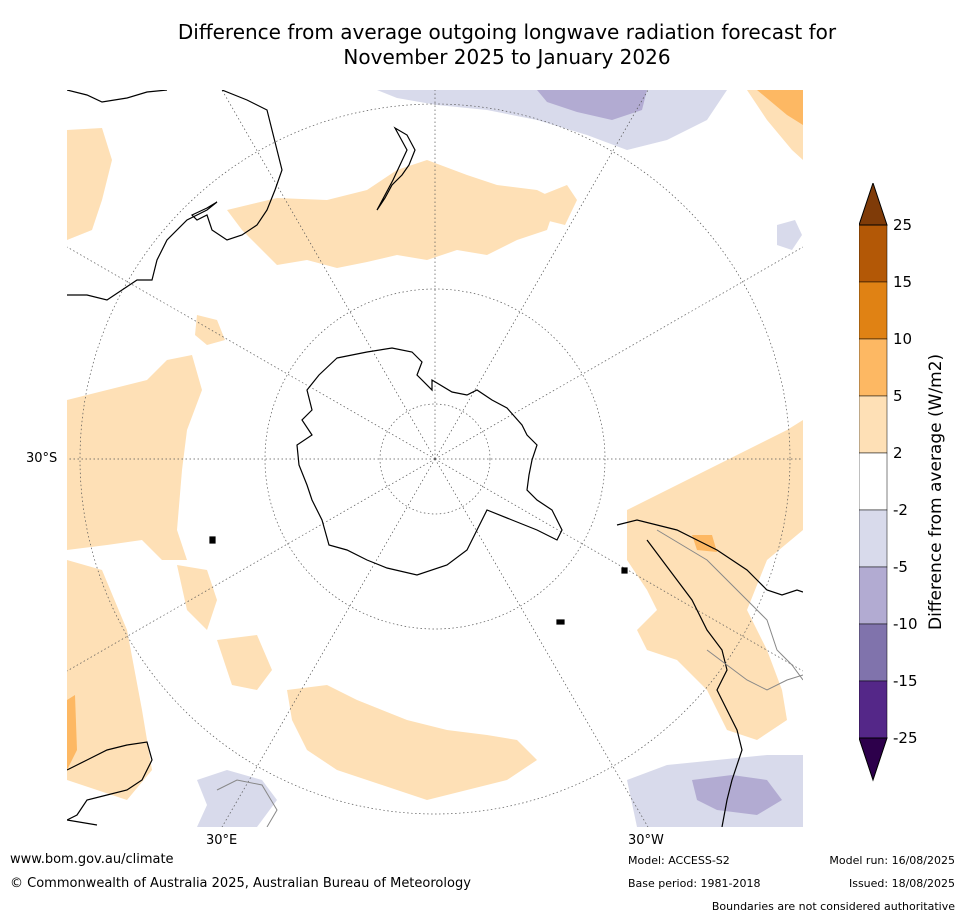  What do you see at coordinates (42, 458) in the screenshot?
I see `latitude-label-30s: 30°S` at bounding box center [42, 458].